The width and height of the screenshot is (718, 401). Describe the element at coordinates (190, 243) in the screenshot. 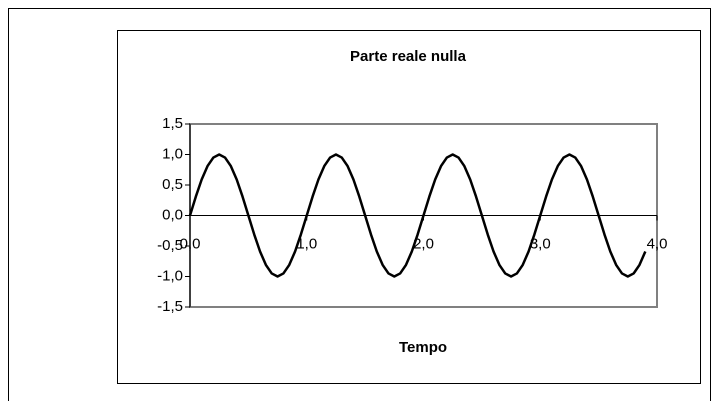

I see `x-tick-label: 0,0` at that location.